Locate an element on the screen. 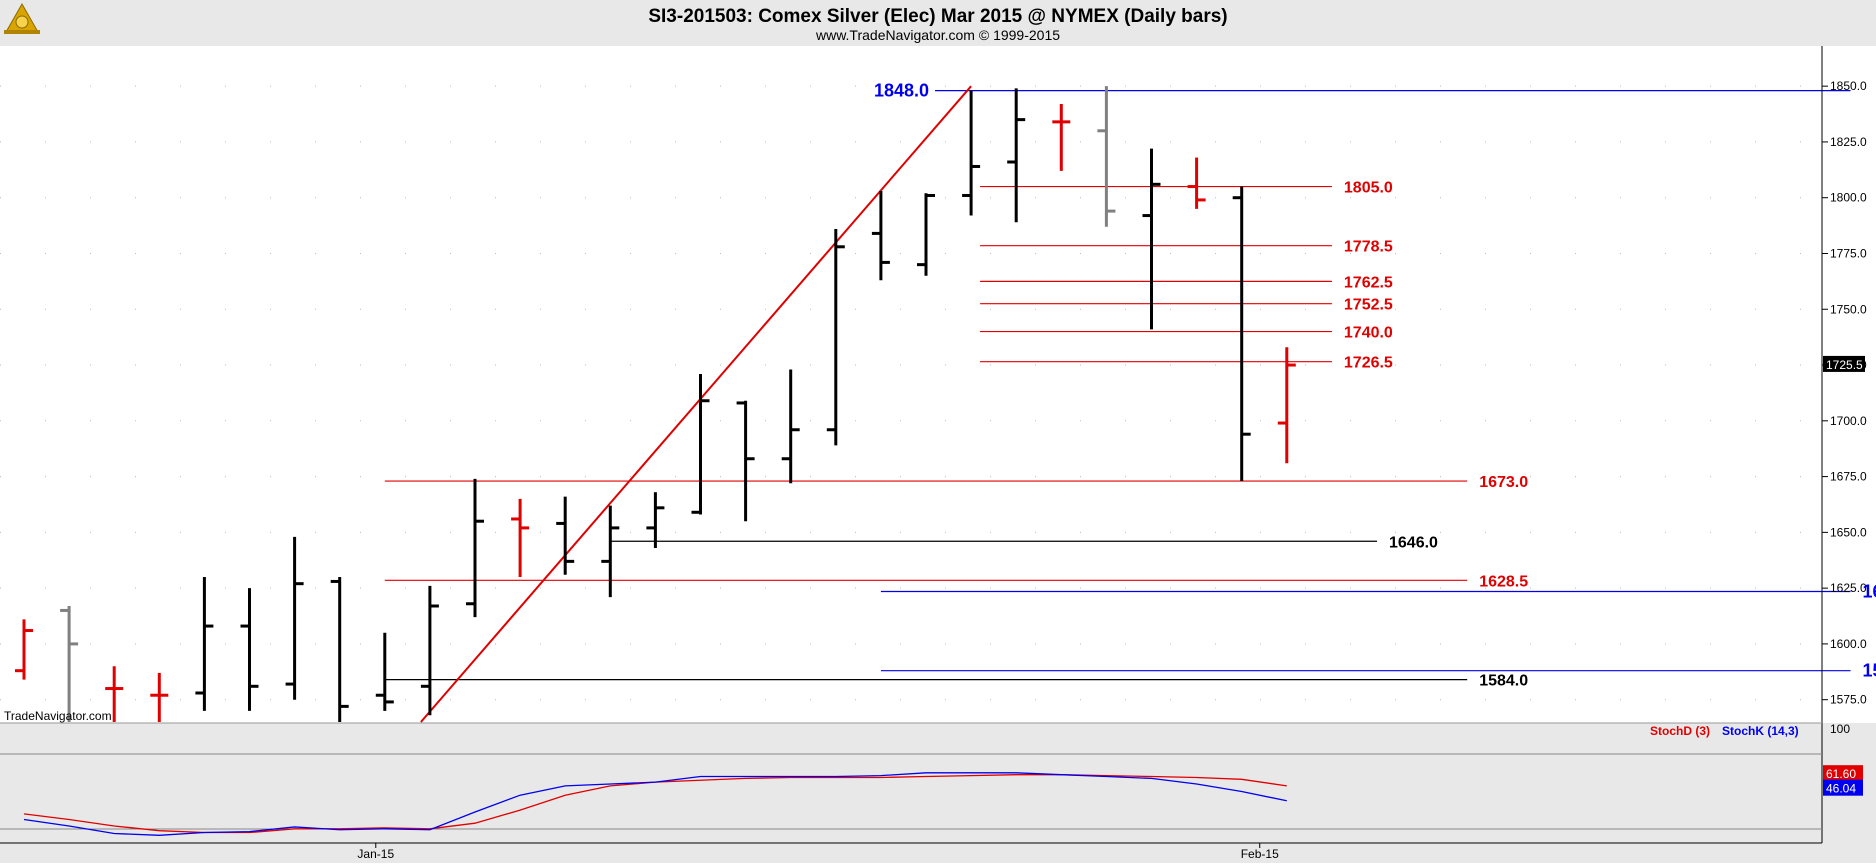 The height and width of the screenshot is (868, 1876). last-price-label: 1725.5 is located at coordinates (1844, 365).